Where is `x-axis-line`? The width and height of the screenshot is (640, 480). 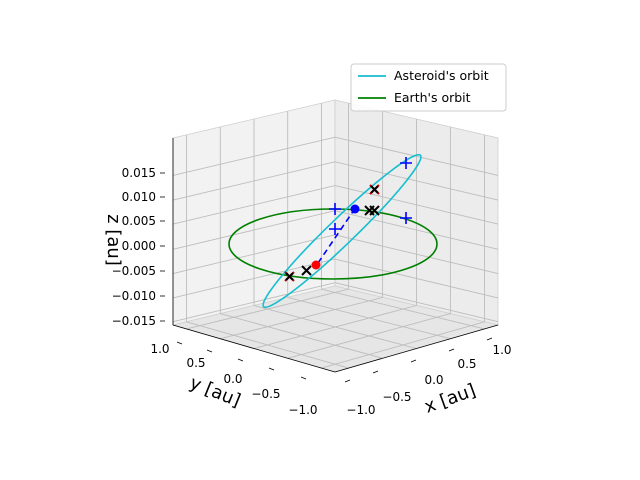 x-axis-line is located at coordinates (416, 348).